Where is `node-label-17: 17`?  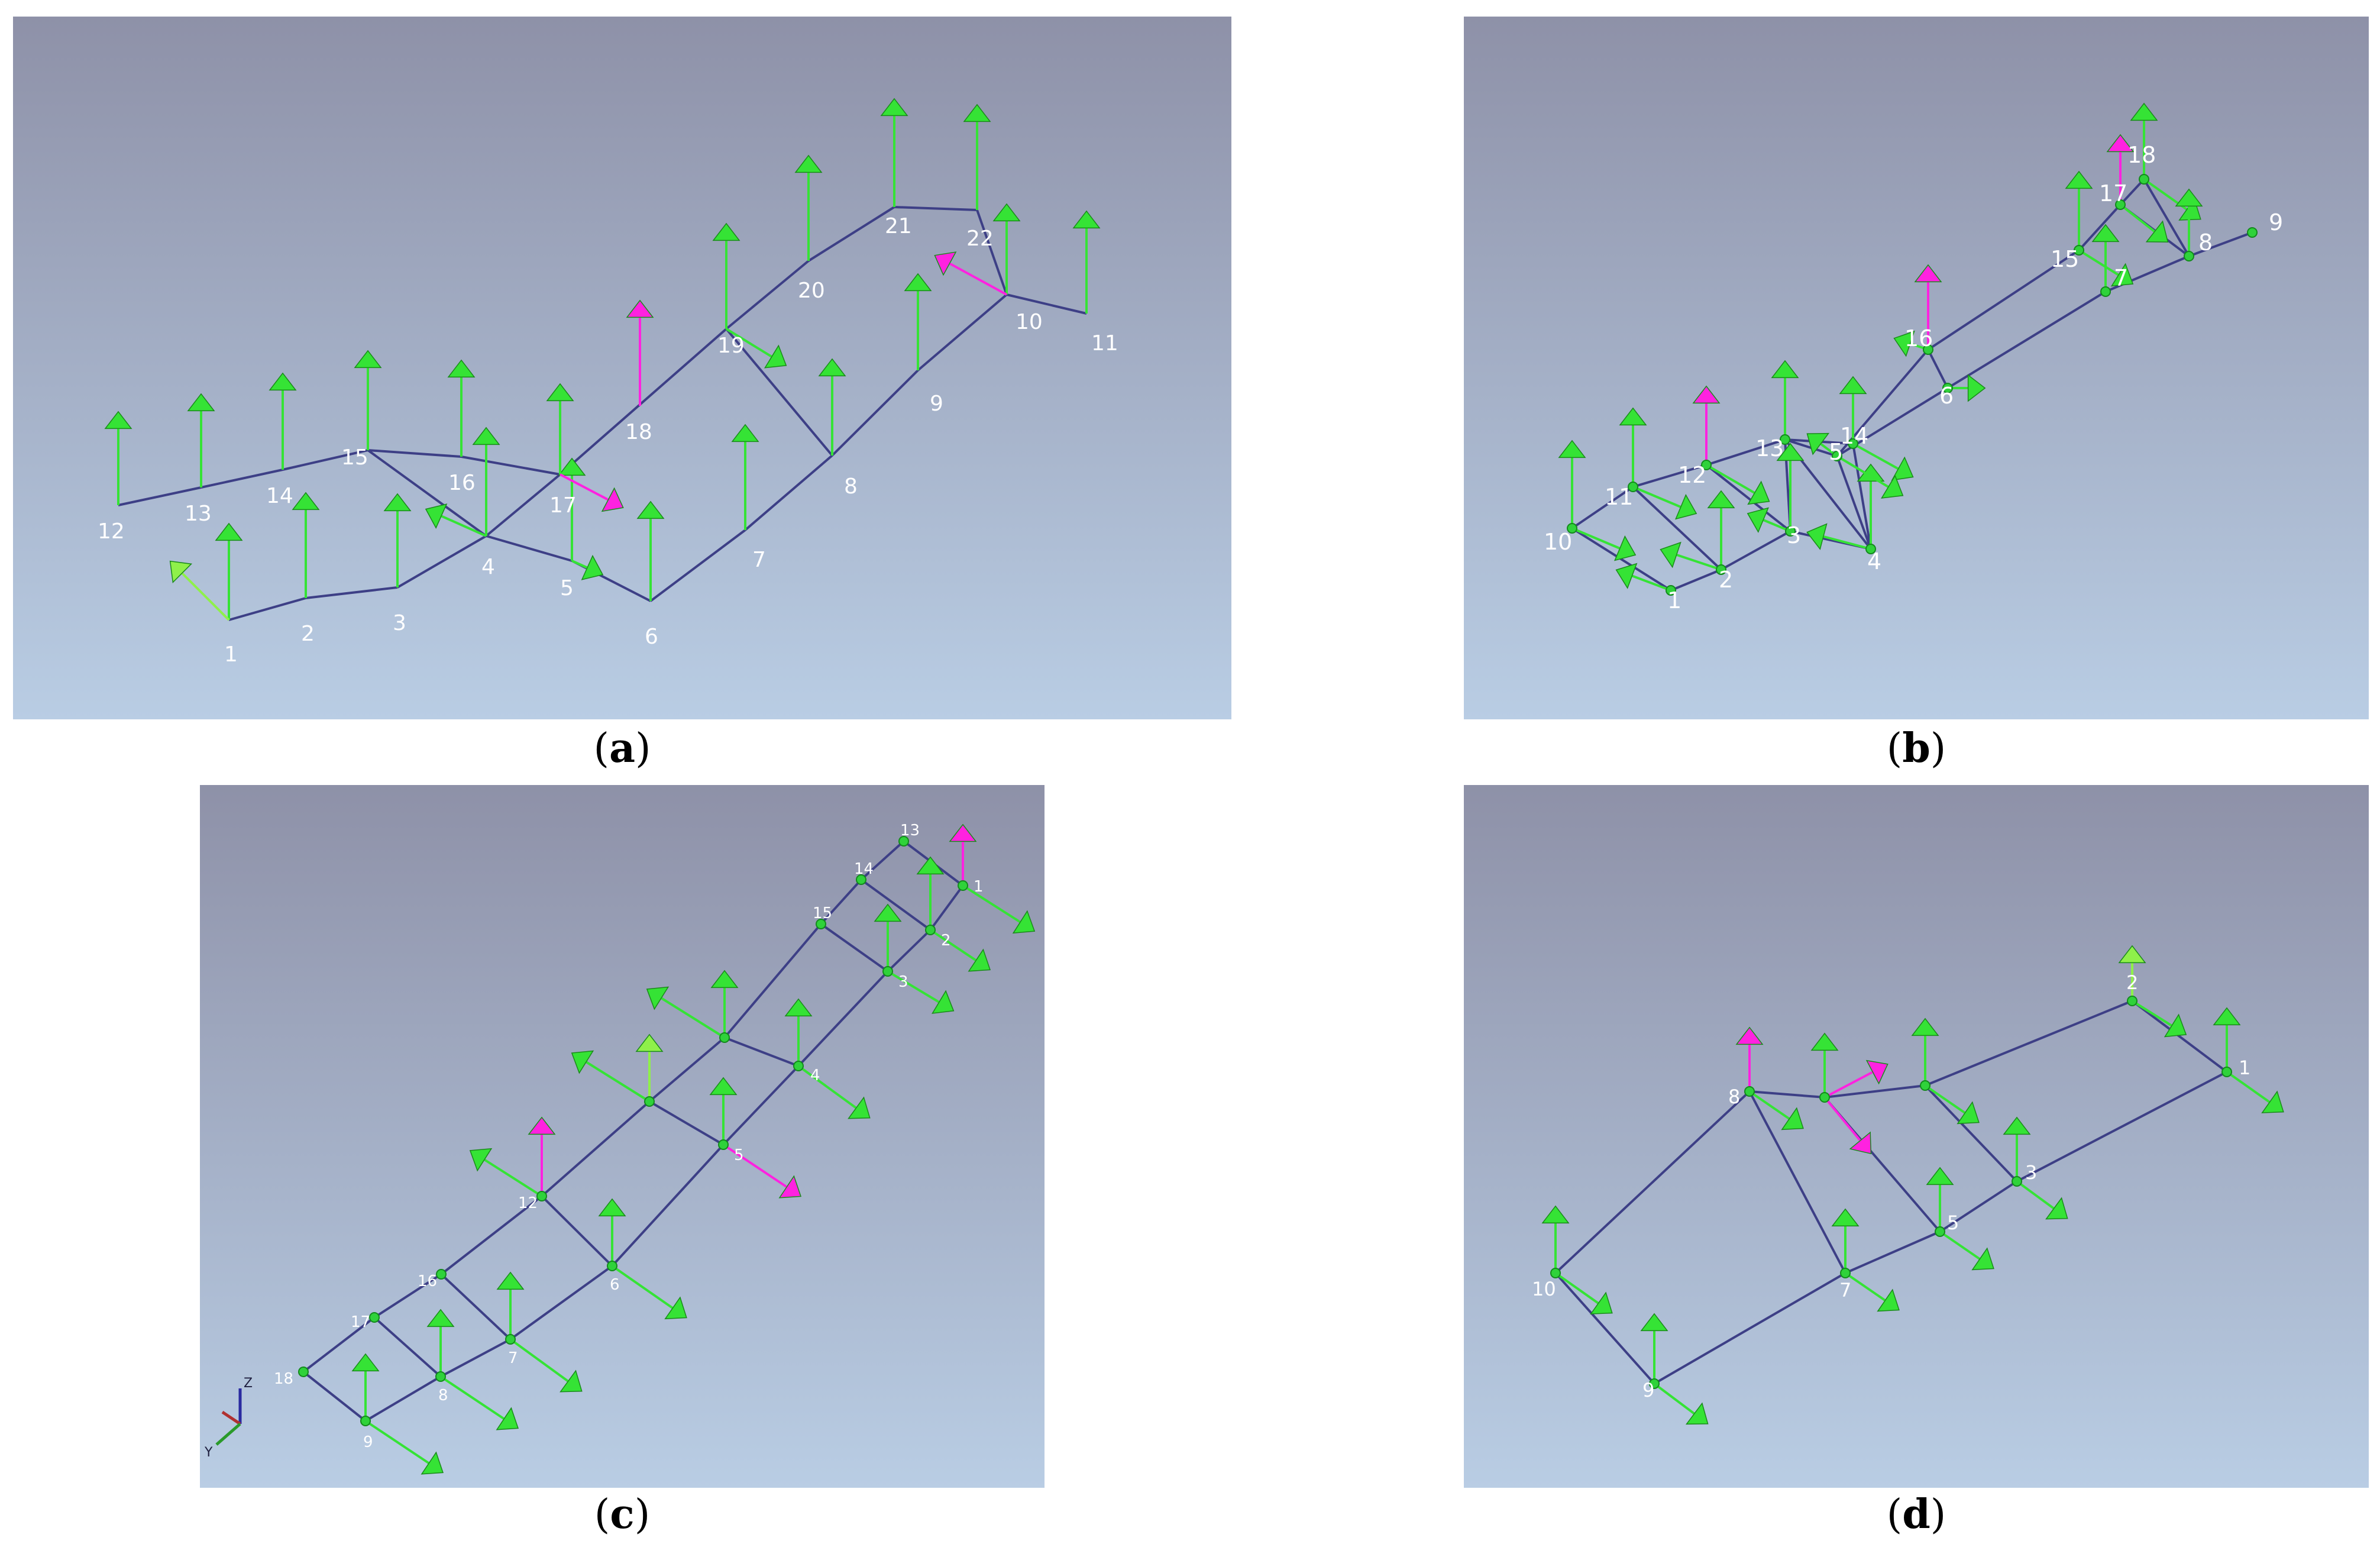 node-label-17: 17 is located at coordinates (563, 505).